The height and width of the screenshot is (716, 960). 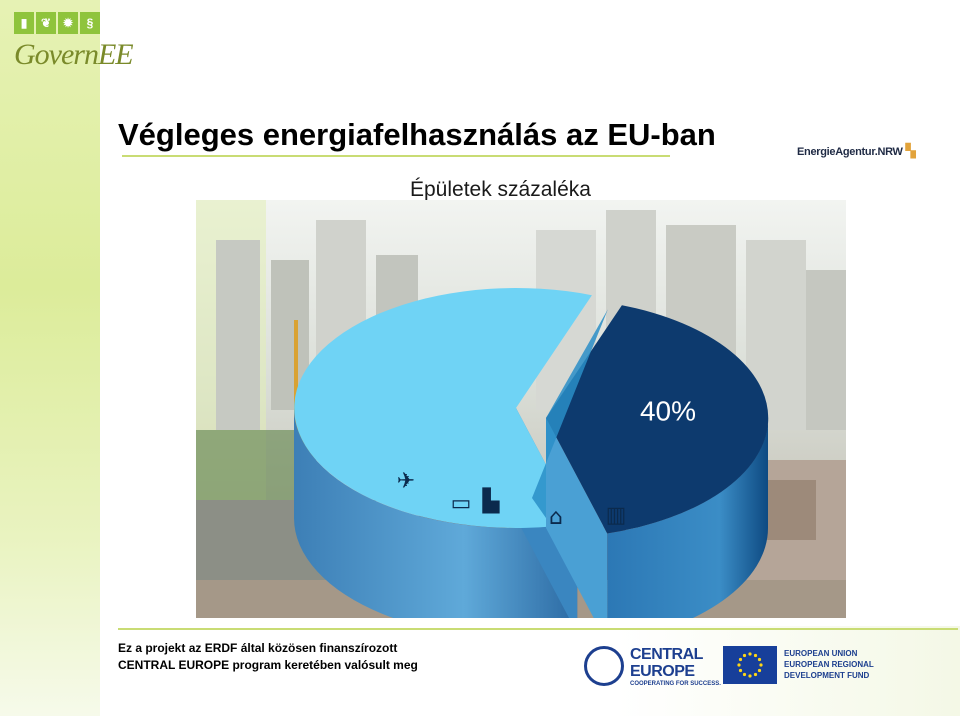 I want to click on agency-name: EnergieAgentur.NRW, so click(x=850, y=152).